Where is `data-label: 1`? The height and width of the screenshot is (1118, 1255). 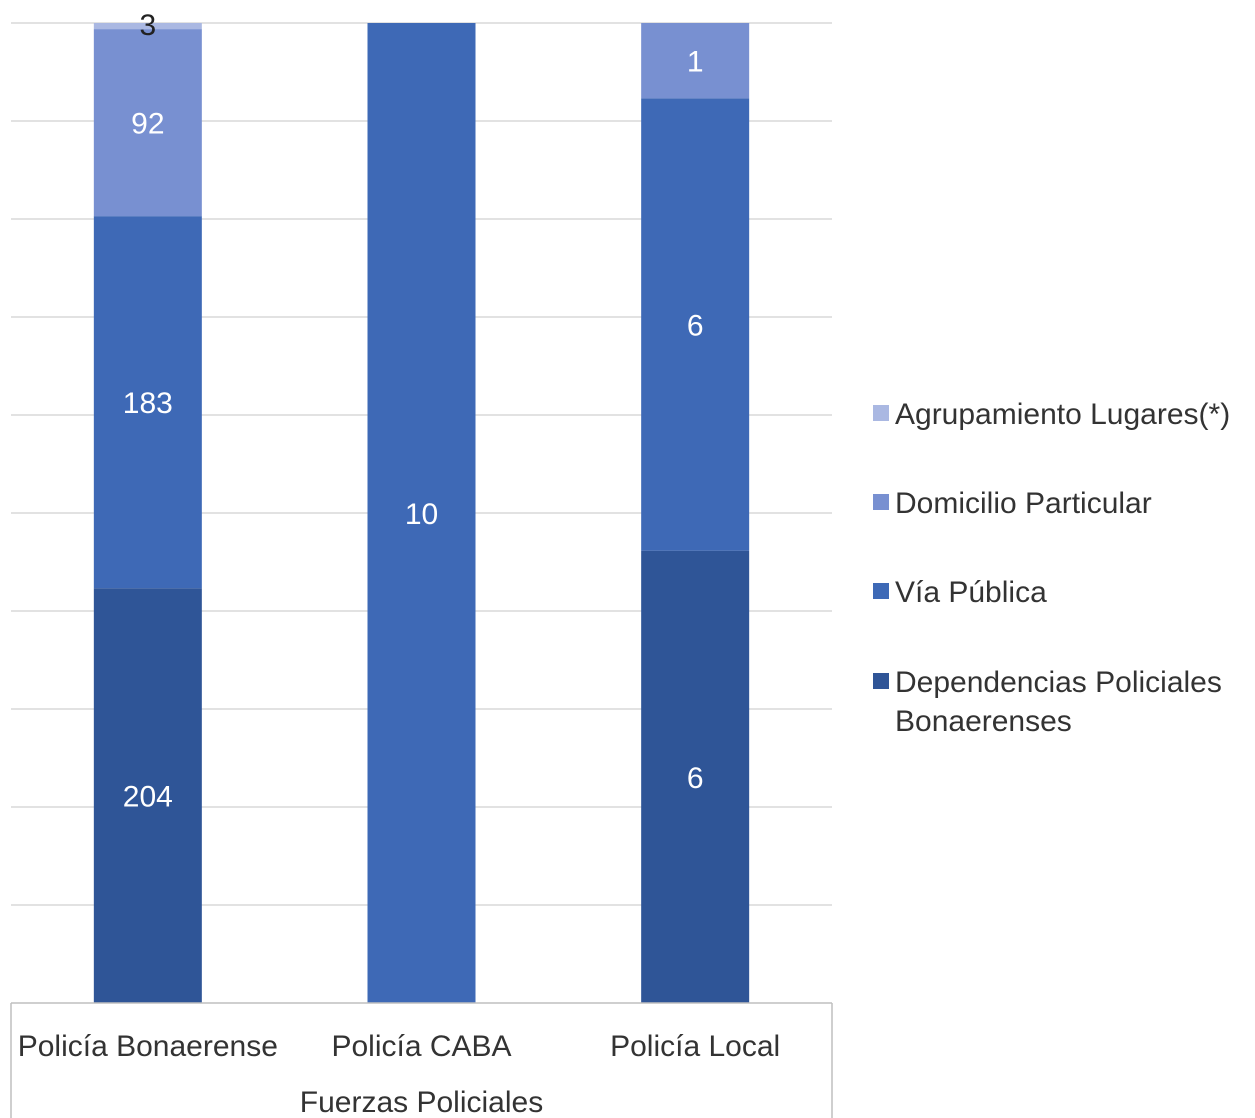 data-label: 1 is located at coordinates (695, 62).